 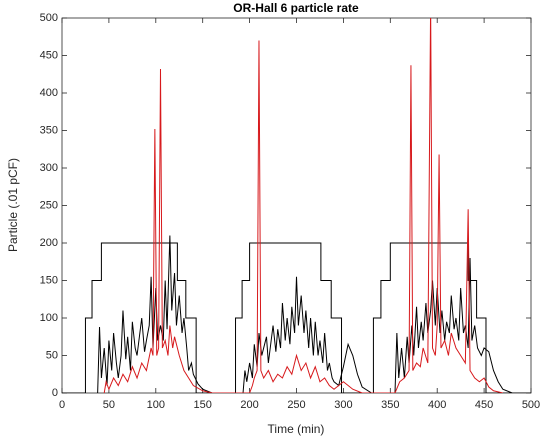 I want to click on y-tick-label: 300, so click(x=49, y=168).